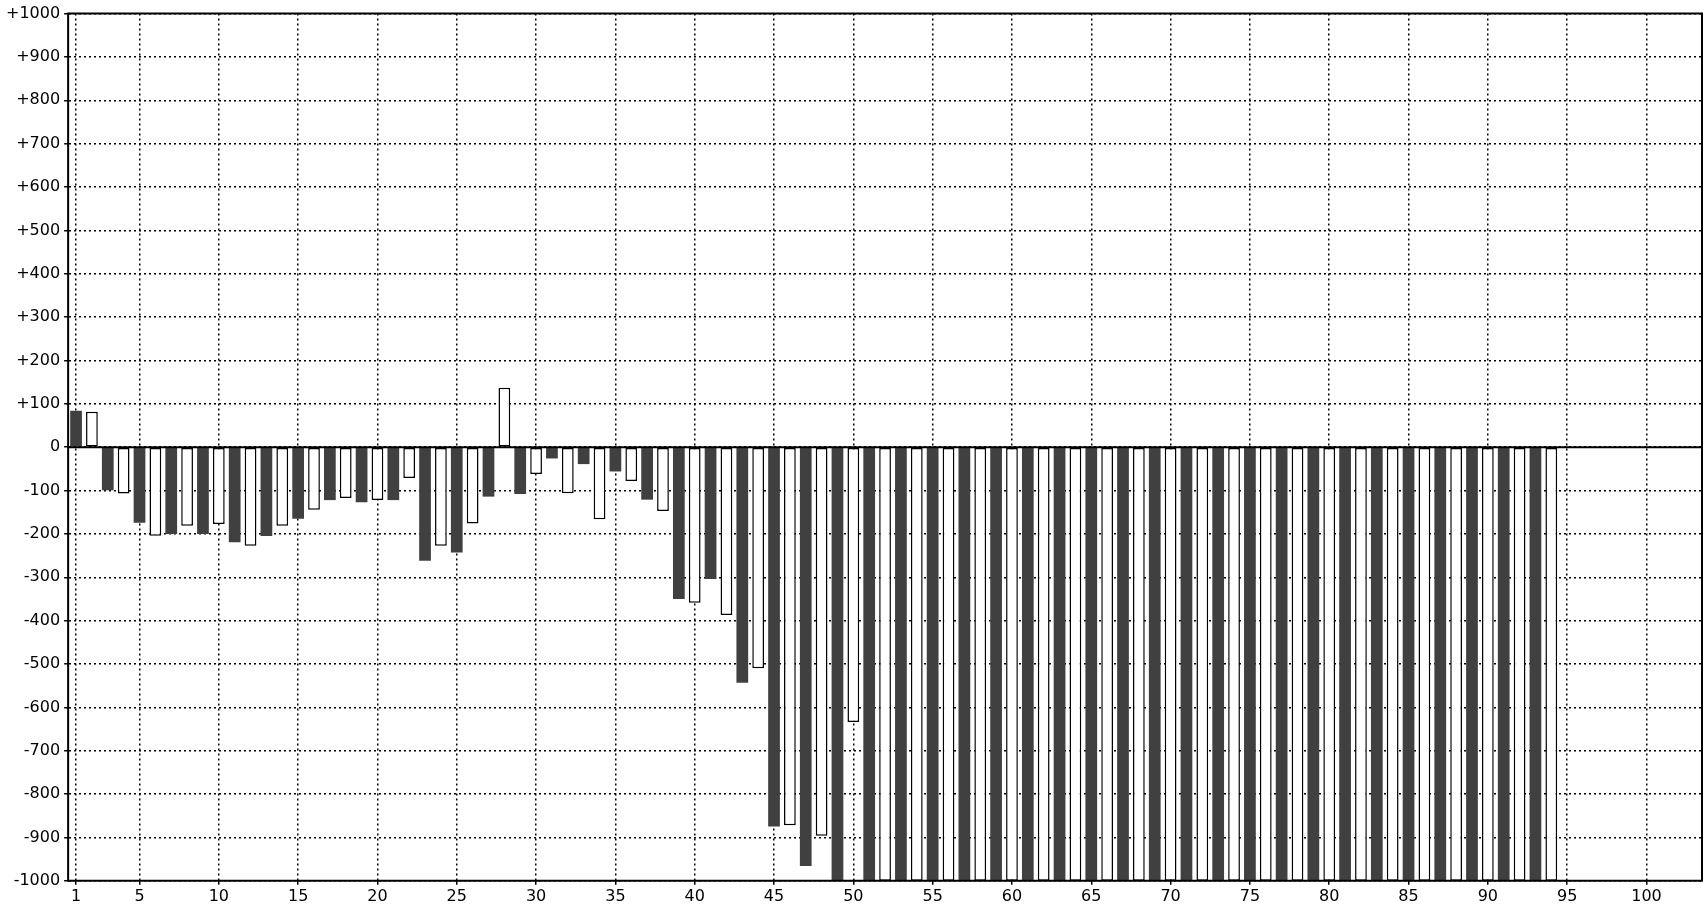 This screenshot has width=1704, height=908. What do you see at coordinates (1329, 895) in the screenshot?
I see `x-tick-label: 80` at bounding box center [1329, 895].